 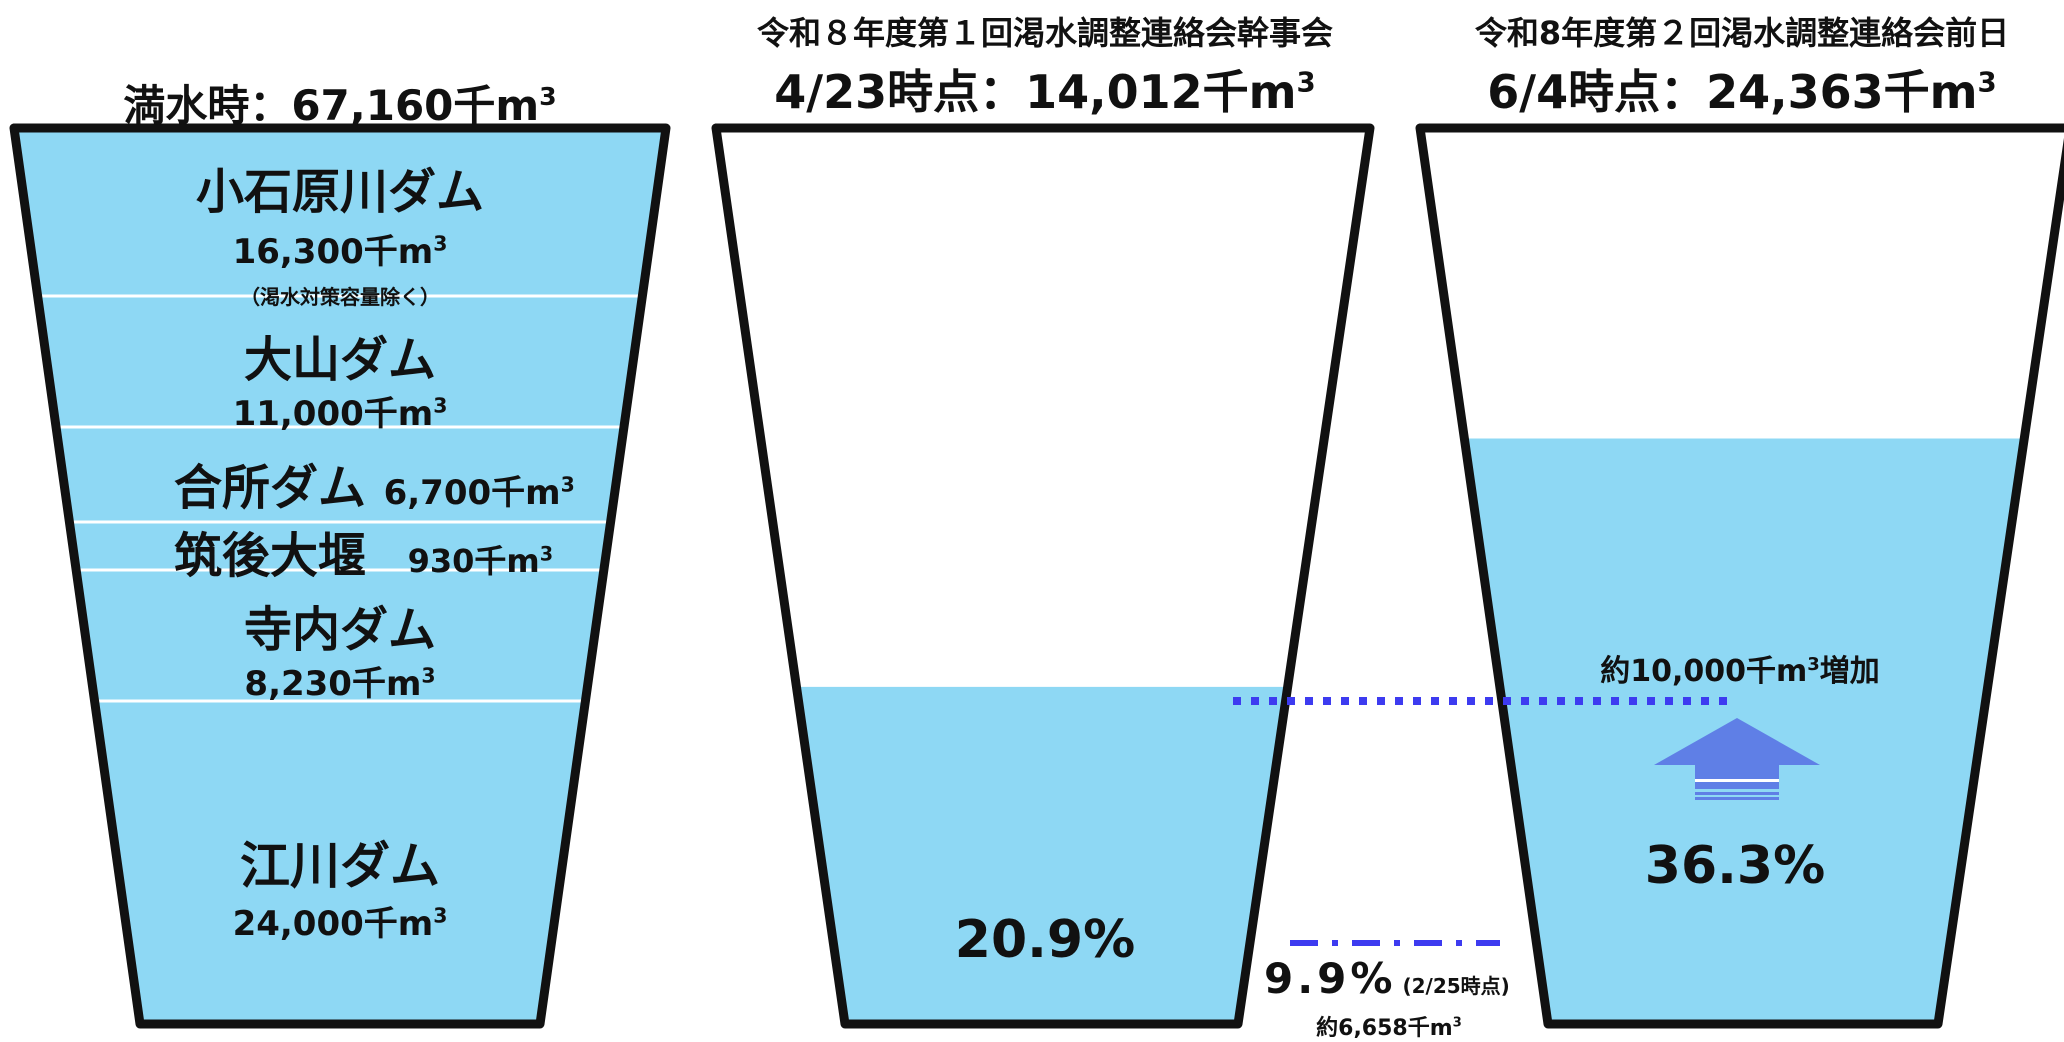 I want to click on dam-name: 江川ダム, so click(x=340, y=866).